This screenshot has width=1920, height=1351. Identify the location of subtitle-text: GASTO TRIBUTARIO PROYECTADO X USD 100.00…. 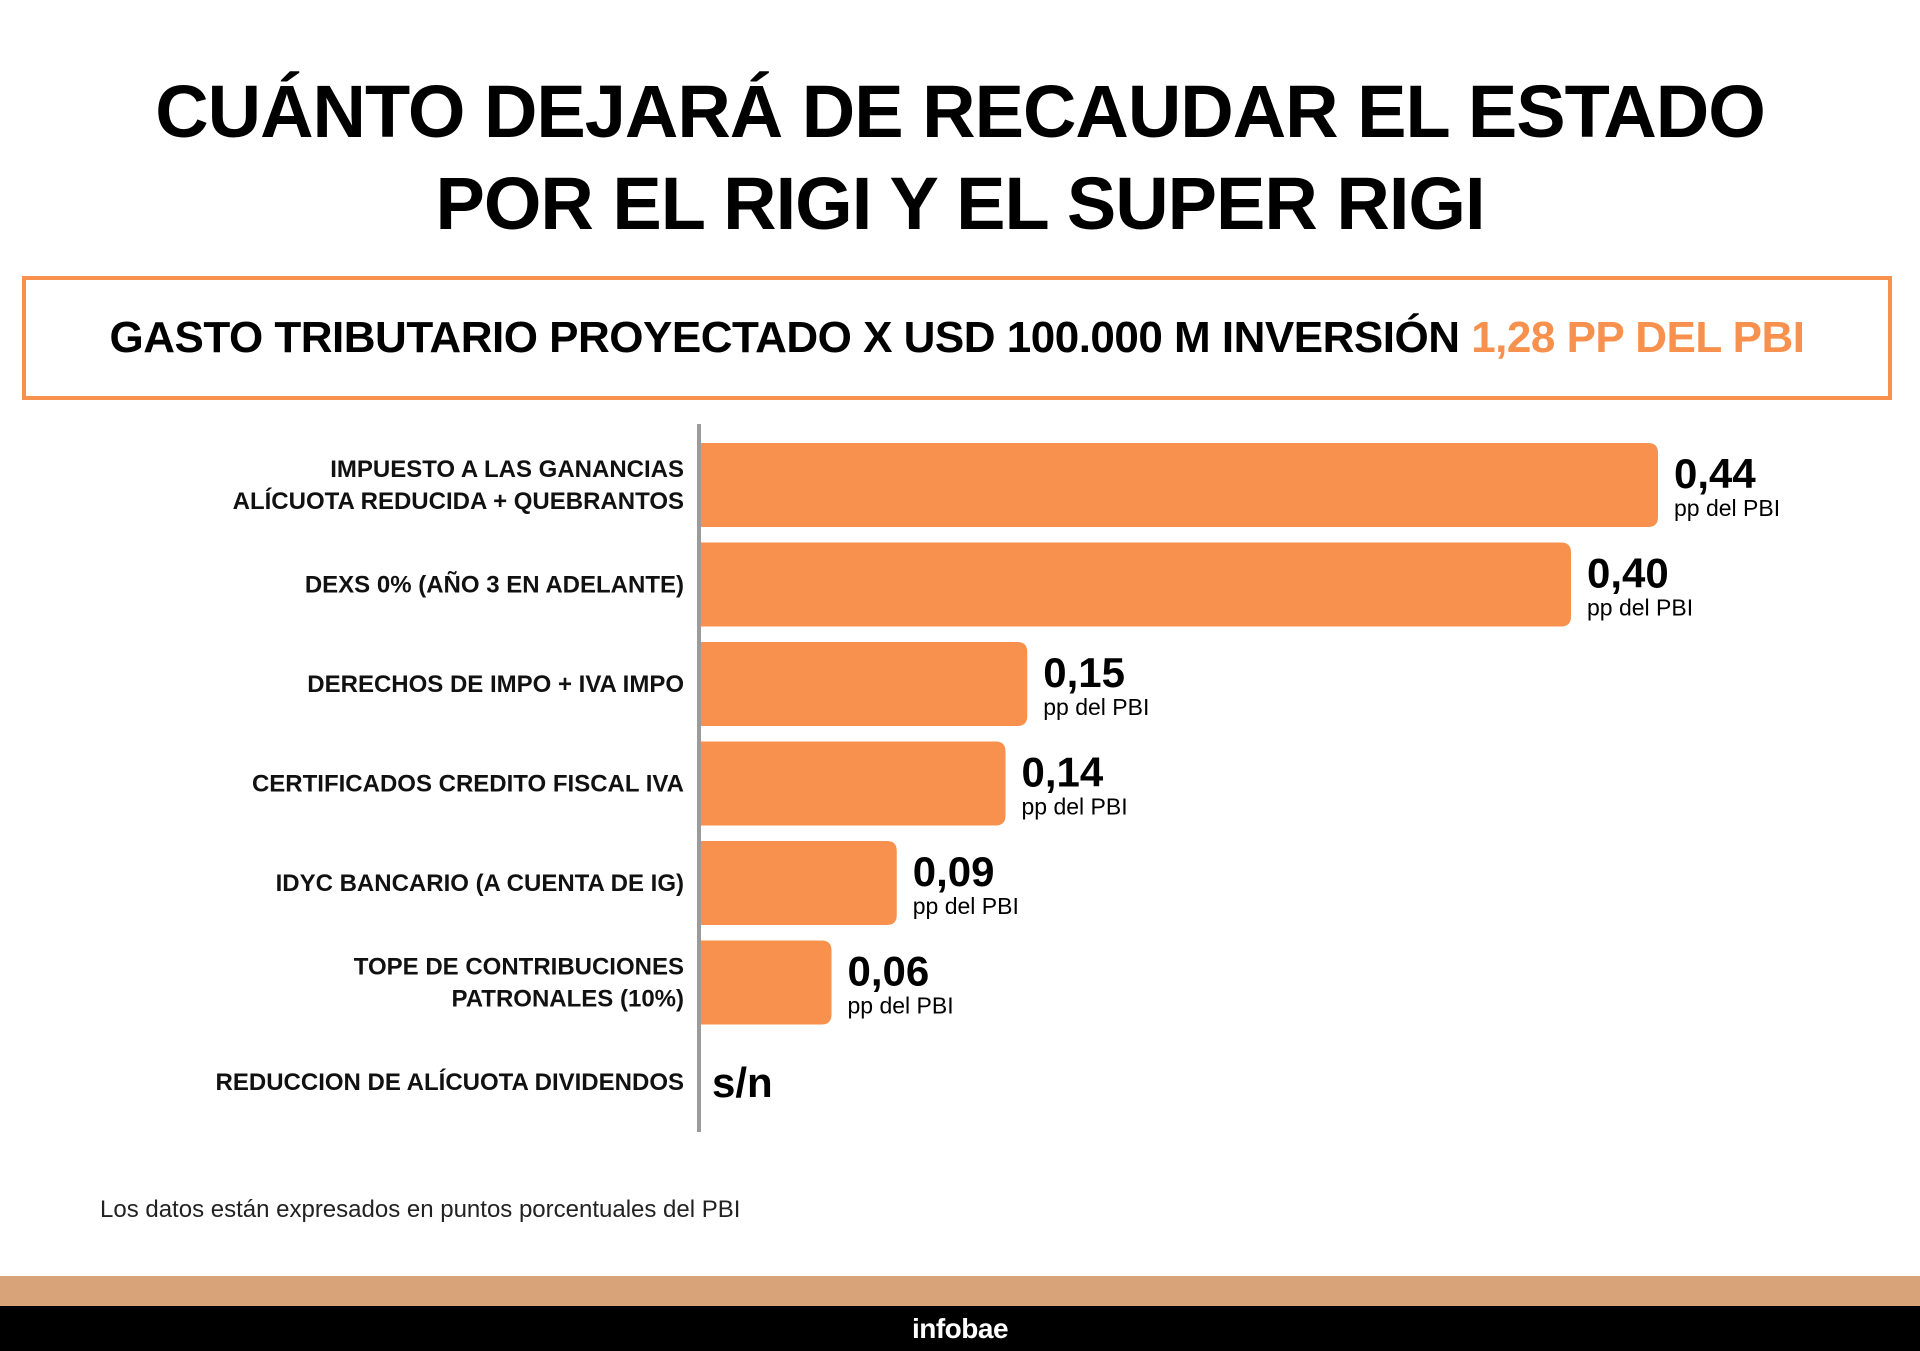
(790, 337).